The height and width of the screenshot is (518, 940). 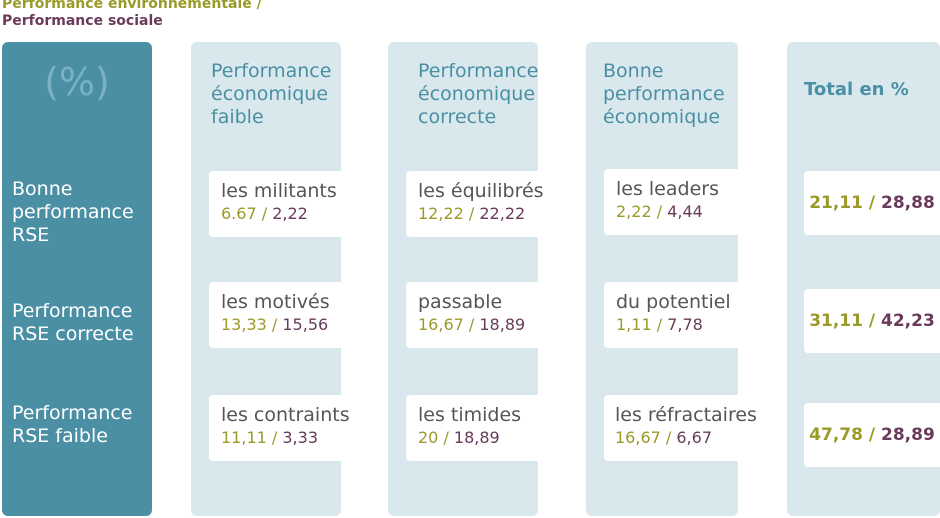 I want to click on column-header-line: performance, so click(x=664, y=94).